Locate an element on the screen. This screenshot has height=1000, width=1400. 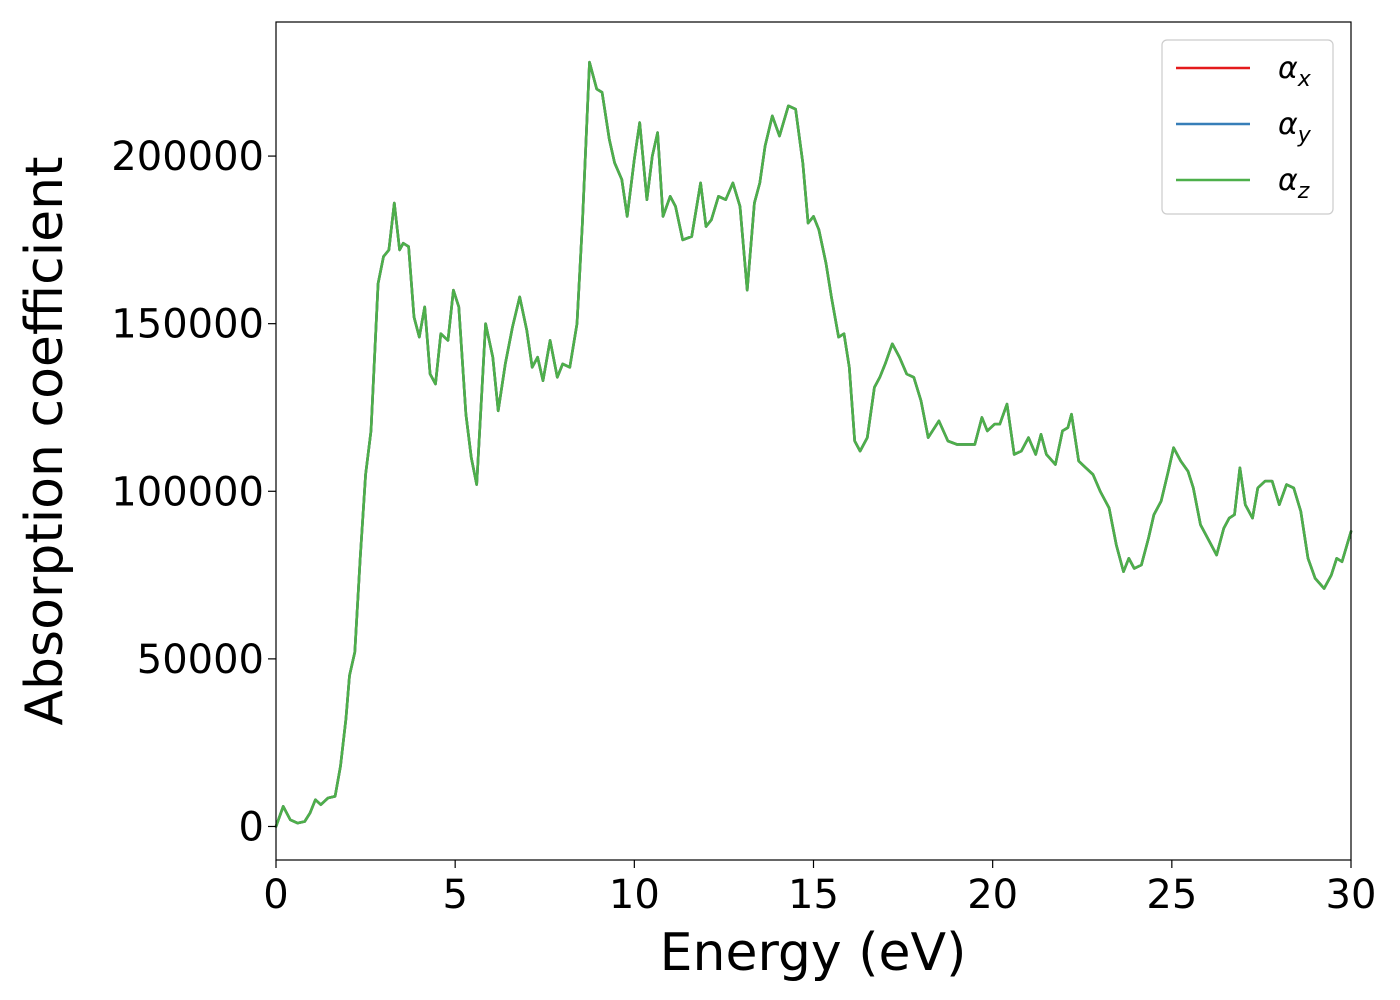
y-tick-label: 50000 is located at coordinates (200, 660).